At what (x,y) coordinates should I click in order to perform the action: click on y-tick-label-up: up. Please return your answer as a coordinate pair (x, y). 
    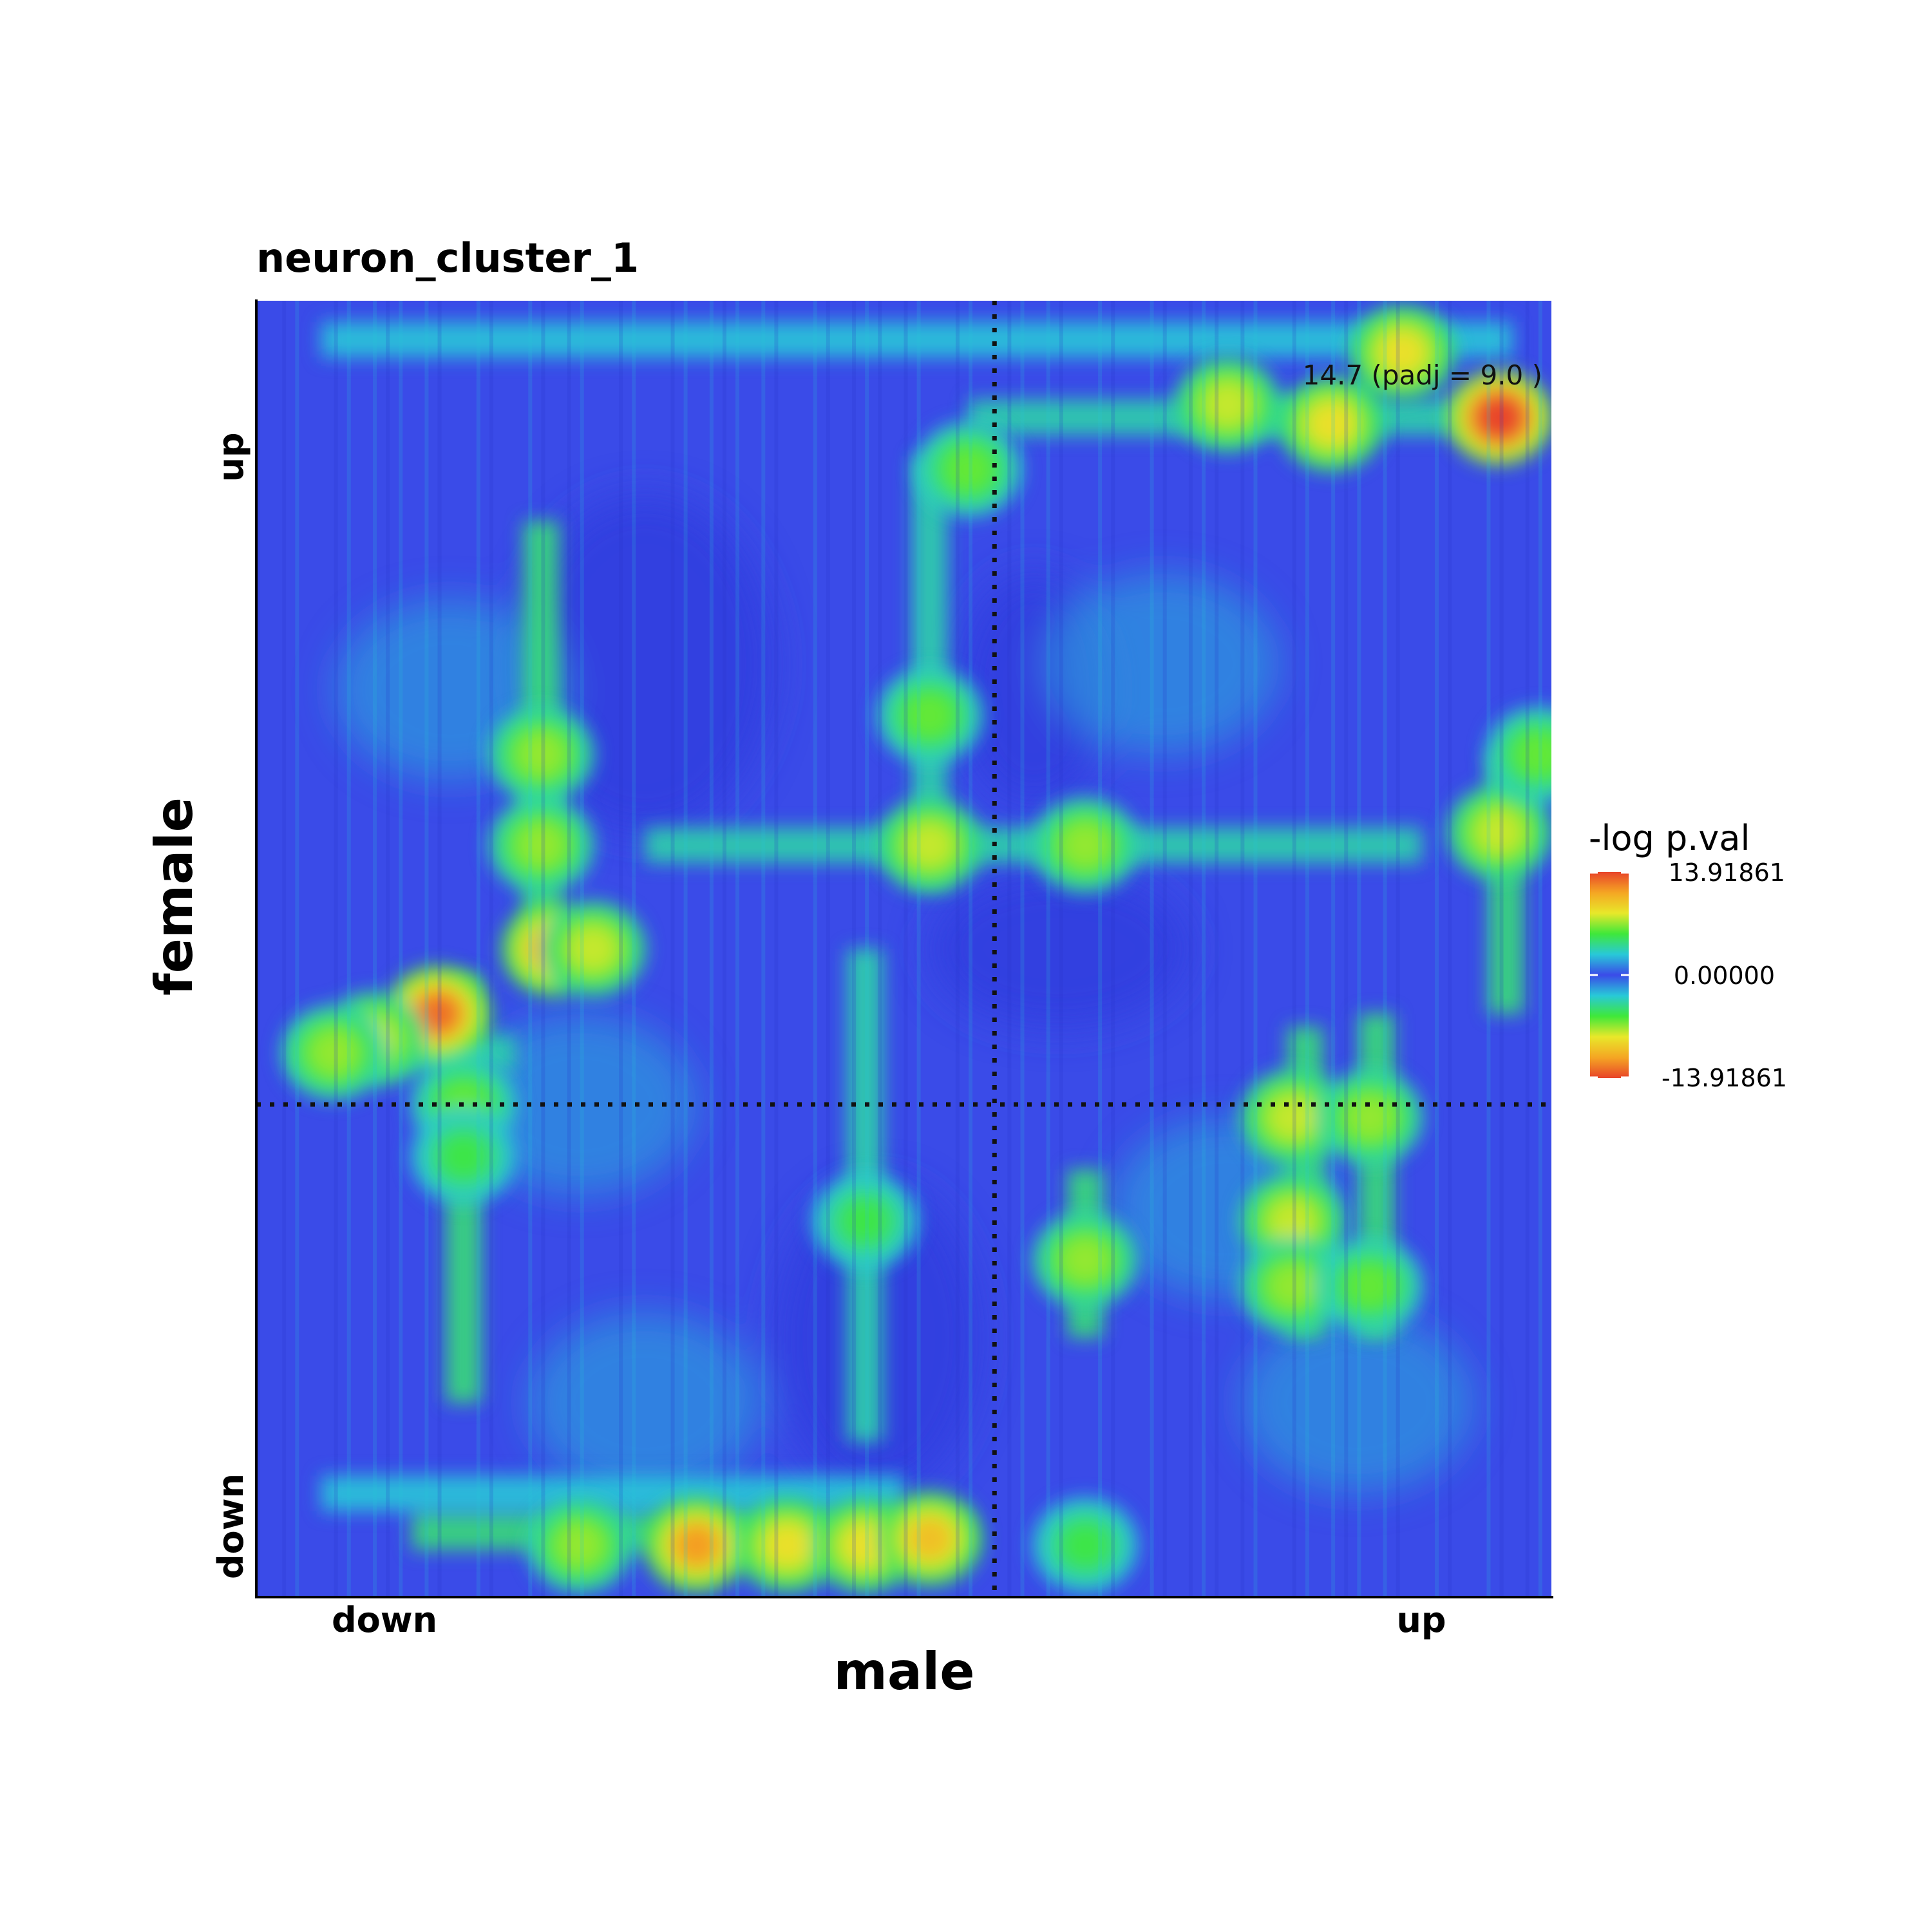
    Looking at the image, I should click on (231, 457).